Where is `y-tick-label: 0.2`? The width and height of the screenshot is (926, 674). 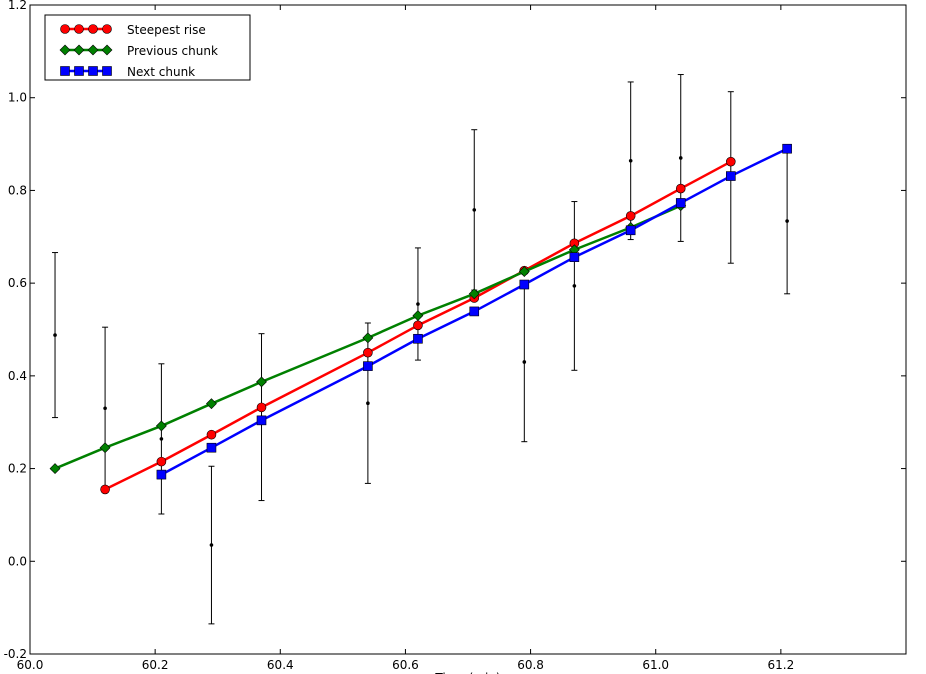 y-tick-label: 0.2 is located at coordinates (17, 469).